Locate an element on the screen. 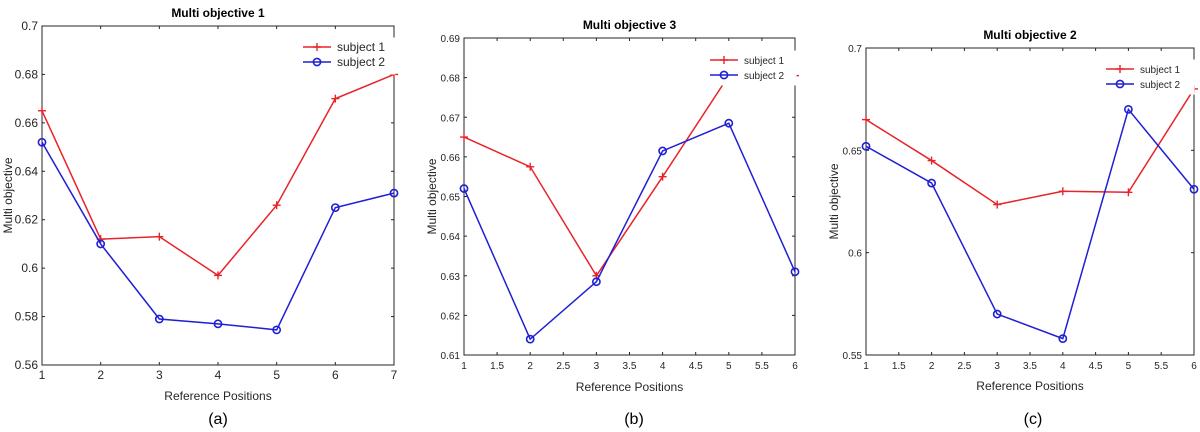 This screenshot has height=432, width=1200. legend-marker-plus is located at coordinates (724, 60).